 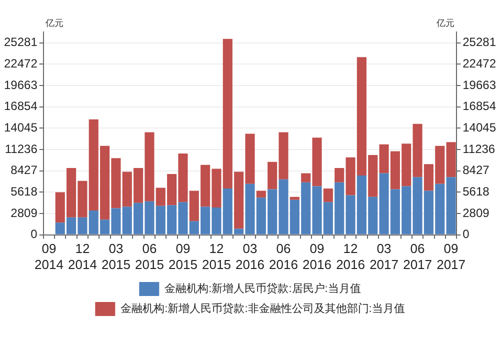 What do you see at coordinates (21, 42) in the screenshot?
I see `y-tick-label: 25281` at bounding box center [21, 42].